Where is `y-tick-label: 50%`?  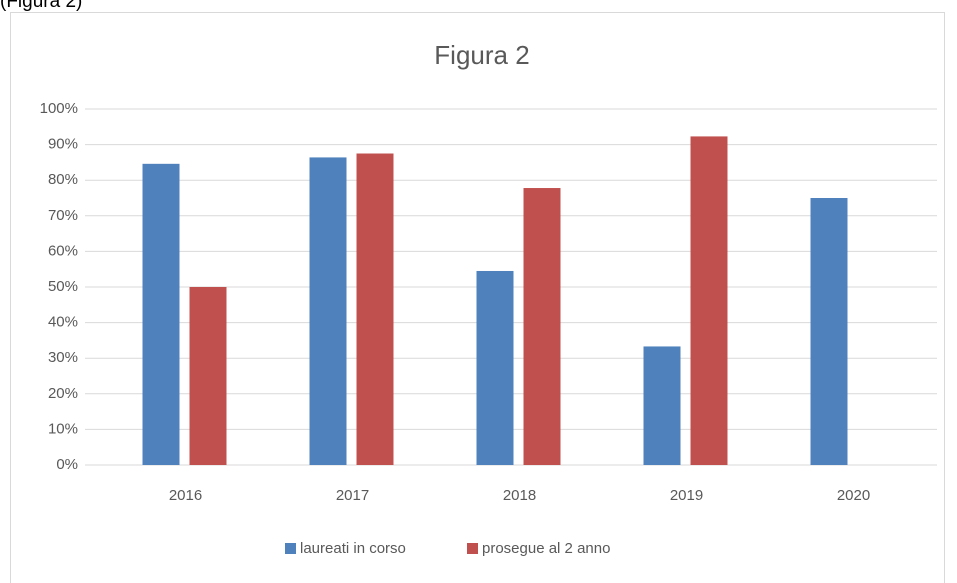 y-tick-label: 50% is located at coordinates (63, 286).